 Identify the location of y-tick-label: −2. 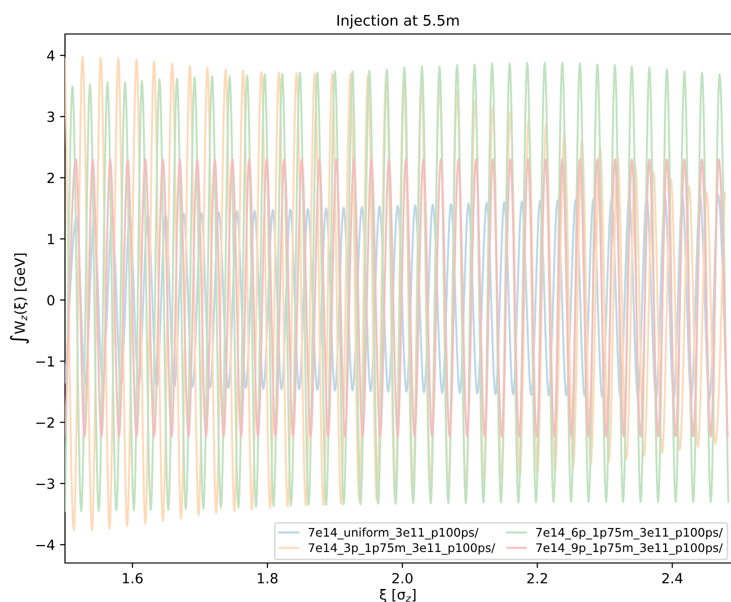
(45, 422).